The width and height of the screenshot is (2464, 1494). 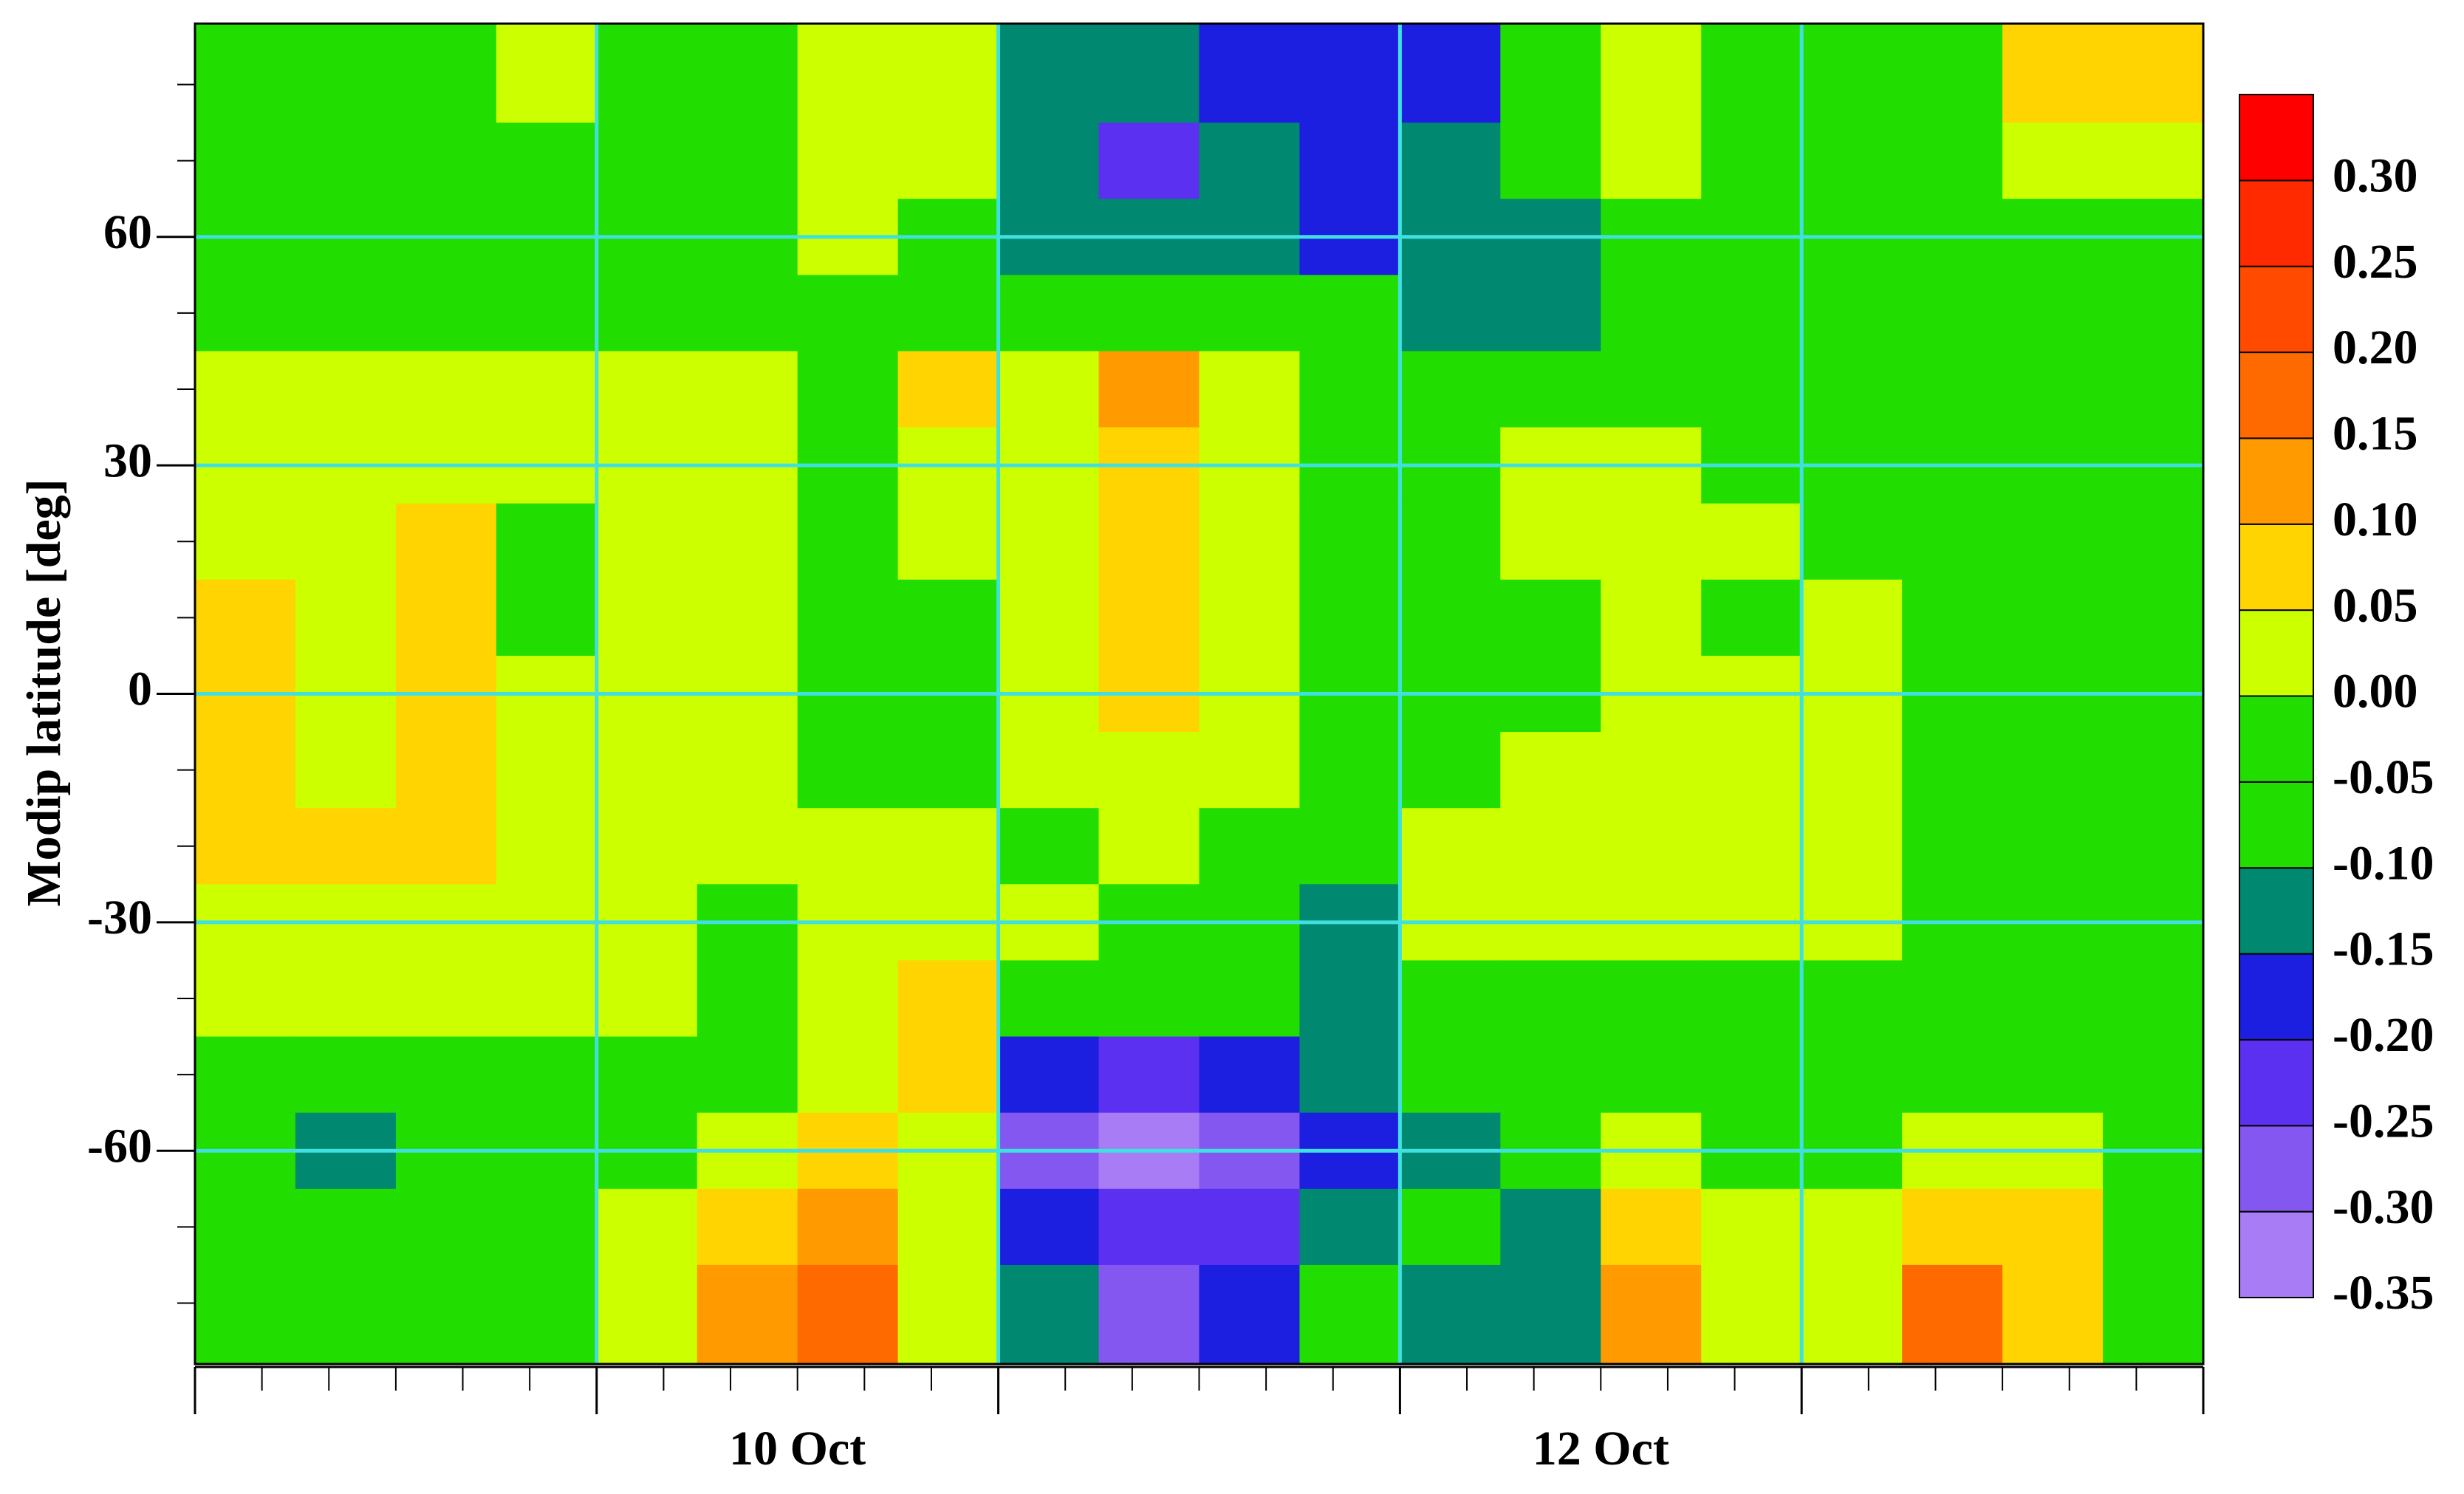 I want to click on y-tick-label: -30, so click(x=119, y=918).